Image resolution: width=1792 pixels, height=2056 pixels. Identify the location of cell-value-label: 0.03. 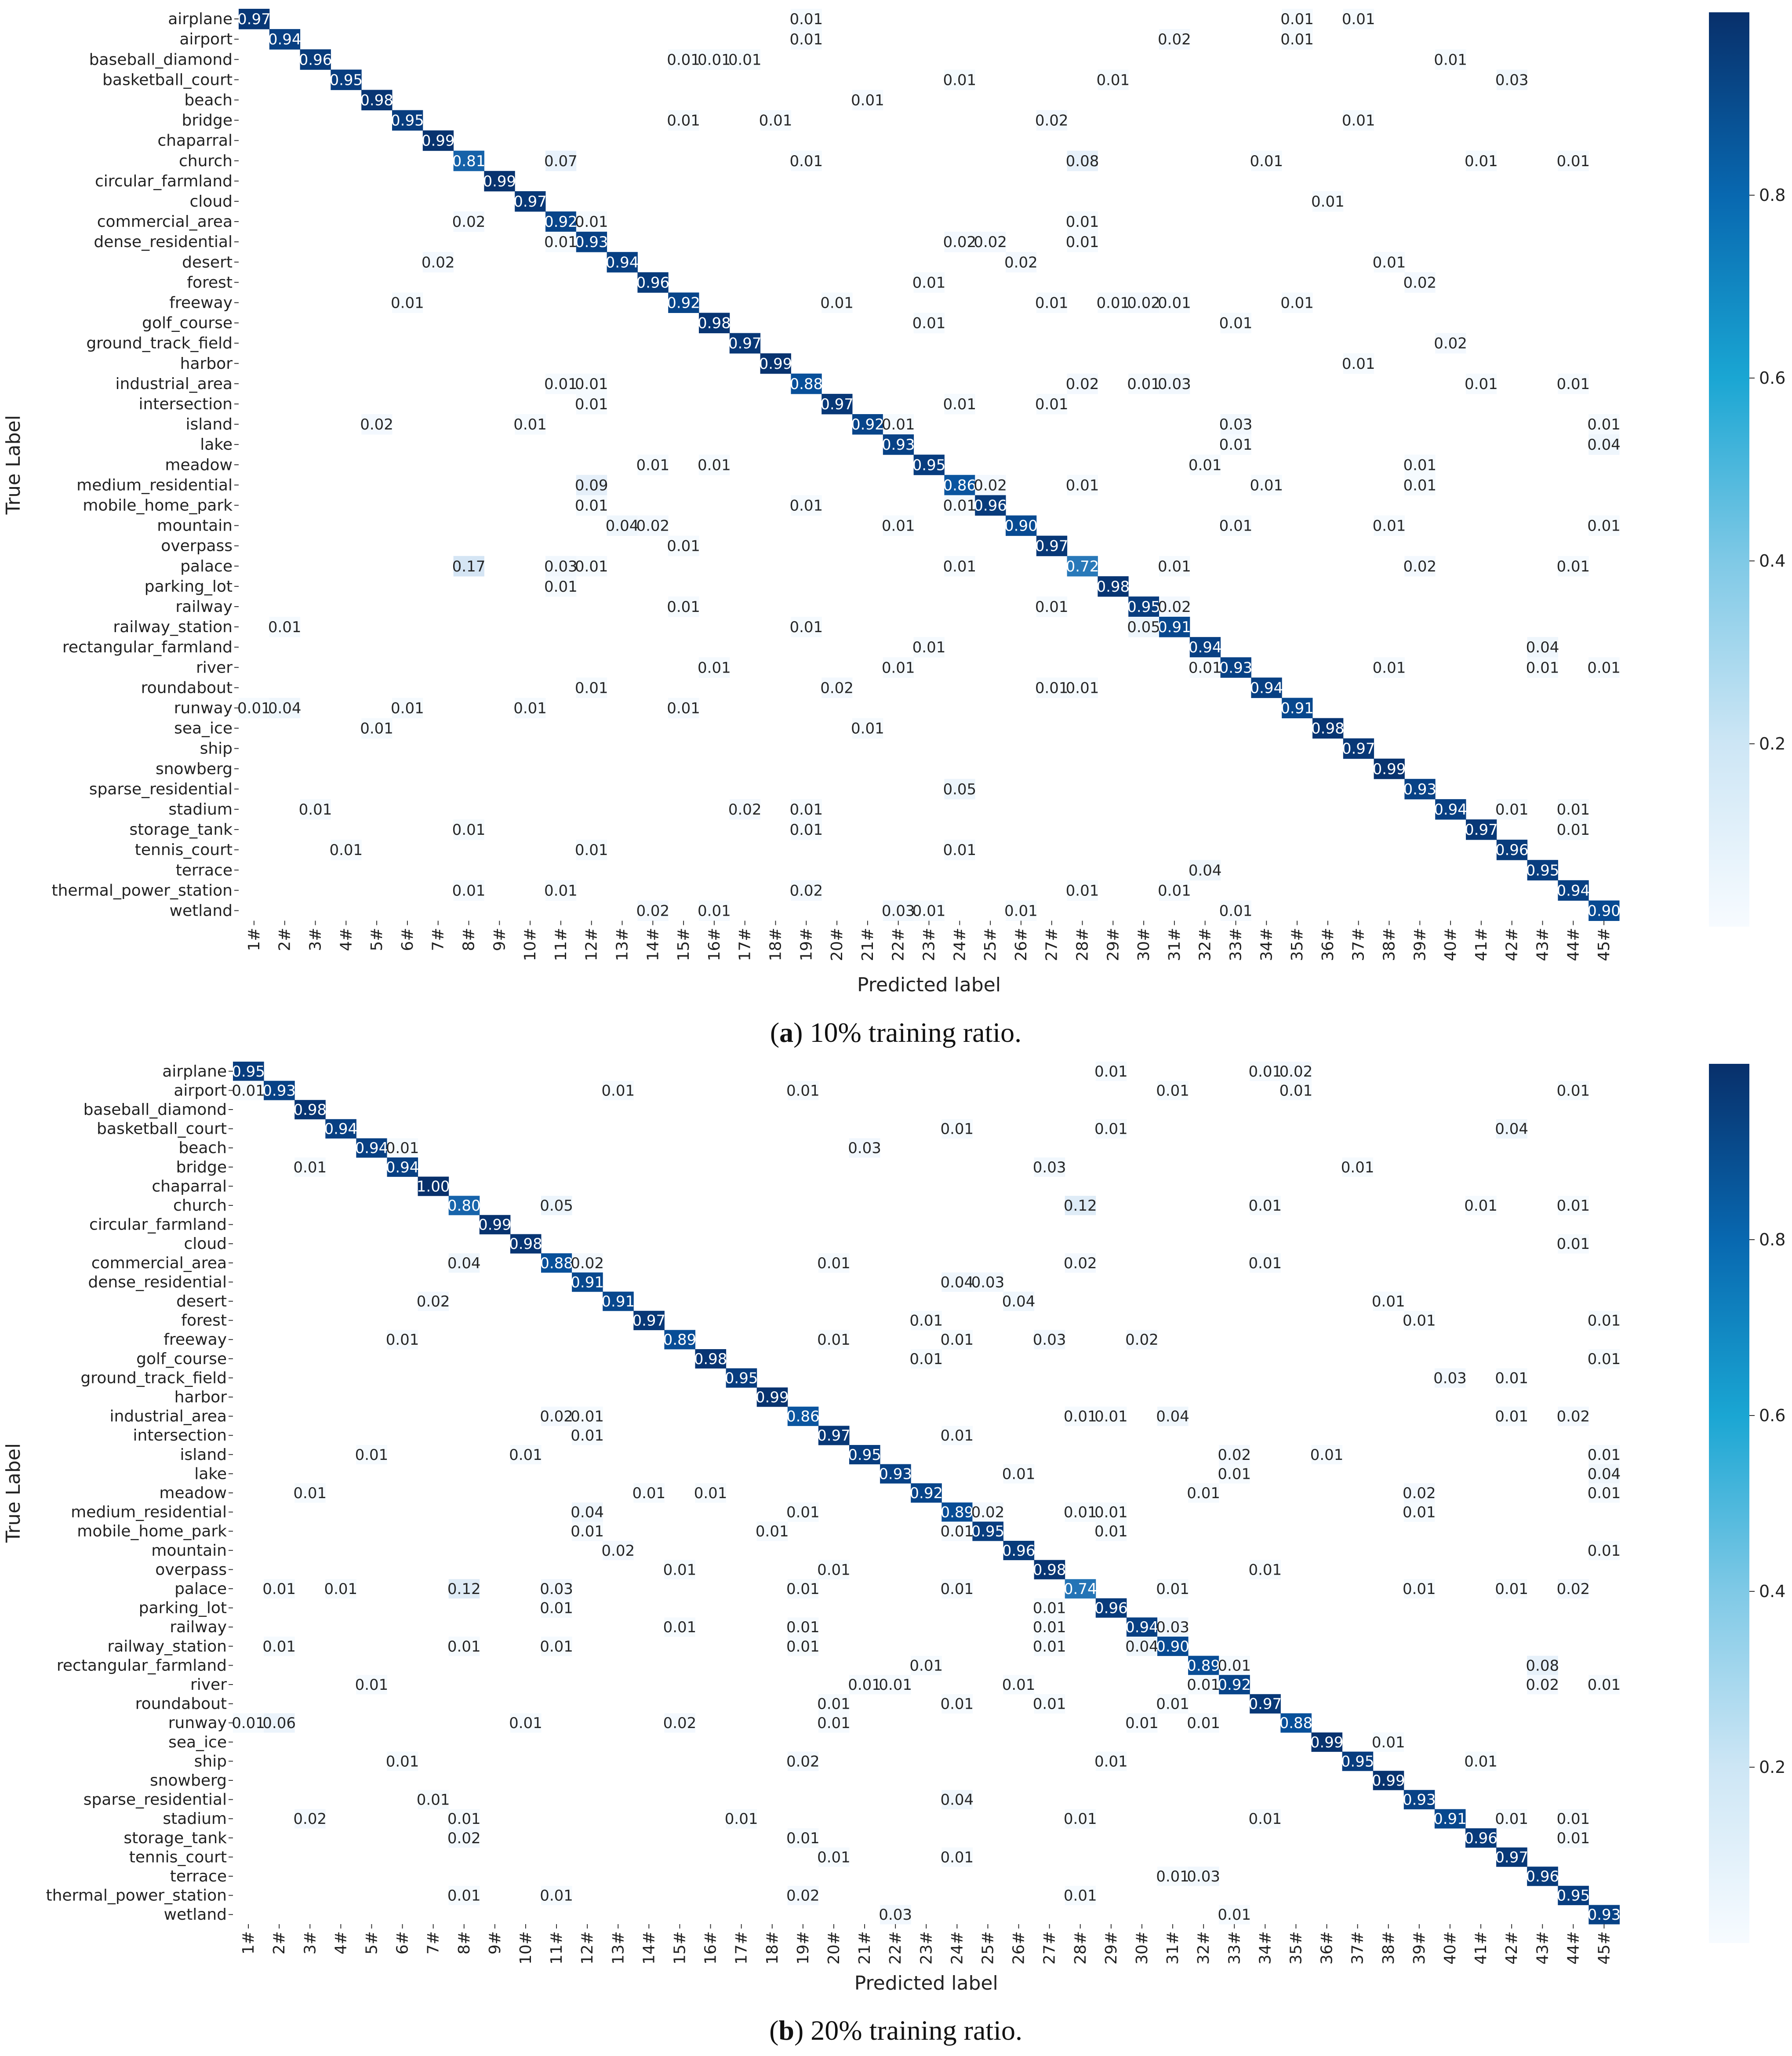
(556, 1589).